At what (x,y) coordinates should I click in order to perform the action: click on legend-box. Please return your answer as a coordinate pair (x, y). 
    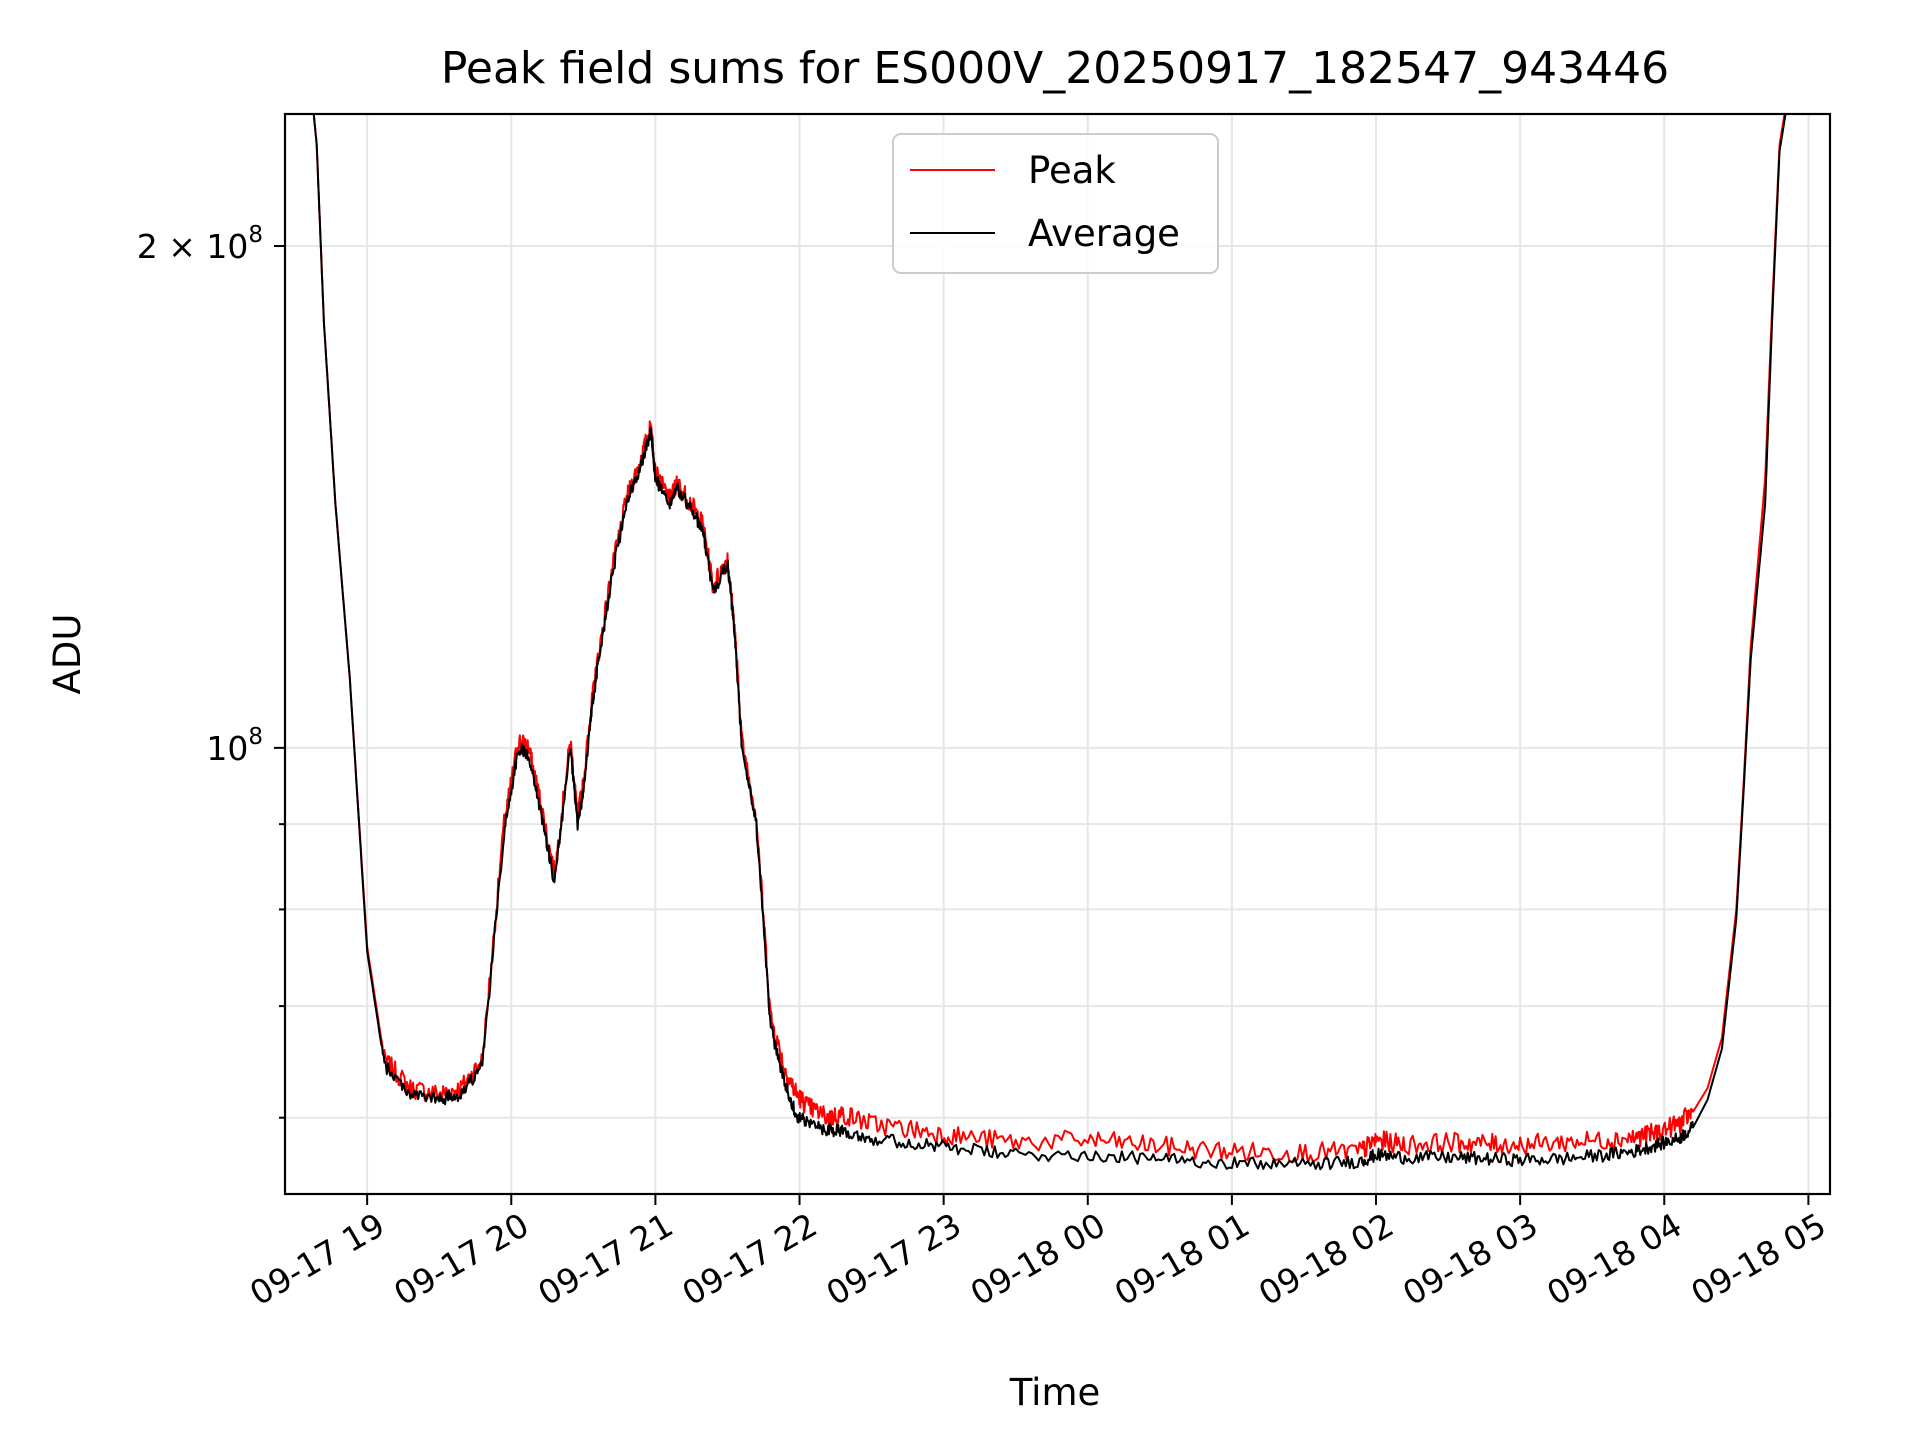
    Looking at the image, I should click on (1055, 203).